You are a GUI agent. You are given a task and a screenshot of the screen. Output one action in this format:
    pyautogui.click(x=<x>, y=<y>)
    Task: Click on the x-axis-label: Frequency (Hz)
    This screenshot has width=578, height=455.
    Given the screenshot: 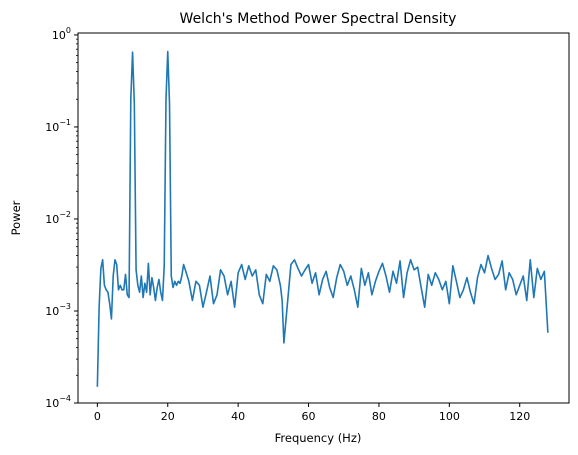 What is the action you would take?
    pyautogui.click(x=318, y=438)
    